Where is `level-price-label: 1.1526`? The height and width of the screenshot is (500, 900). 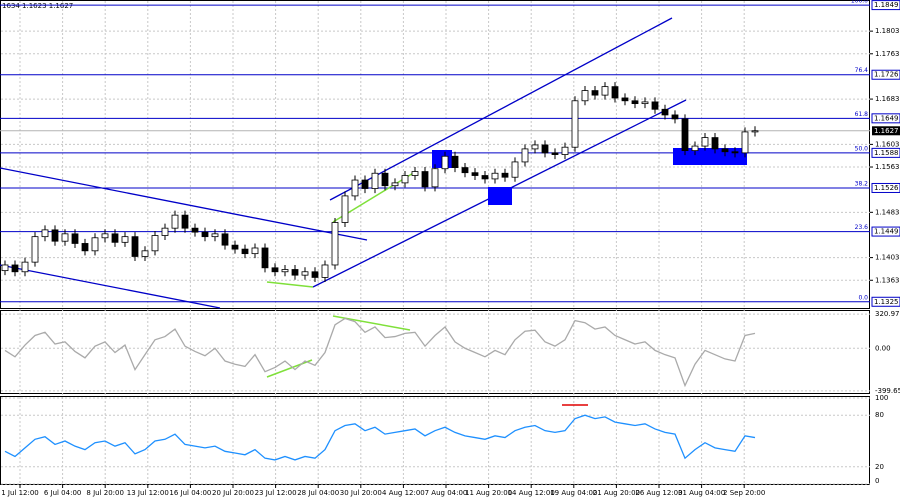 level-price-label: 1.1526 is located at coordinates (886, 188).